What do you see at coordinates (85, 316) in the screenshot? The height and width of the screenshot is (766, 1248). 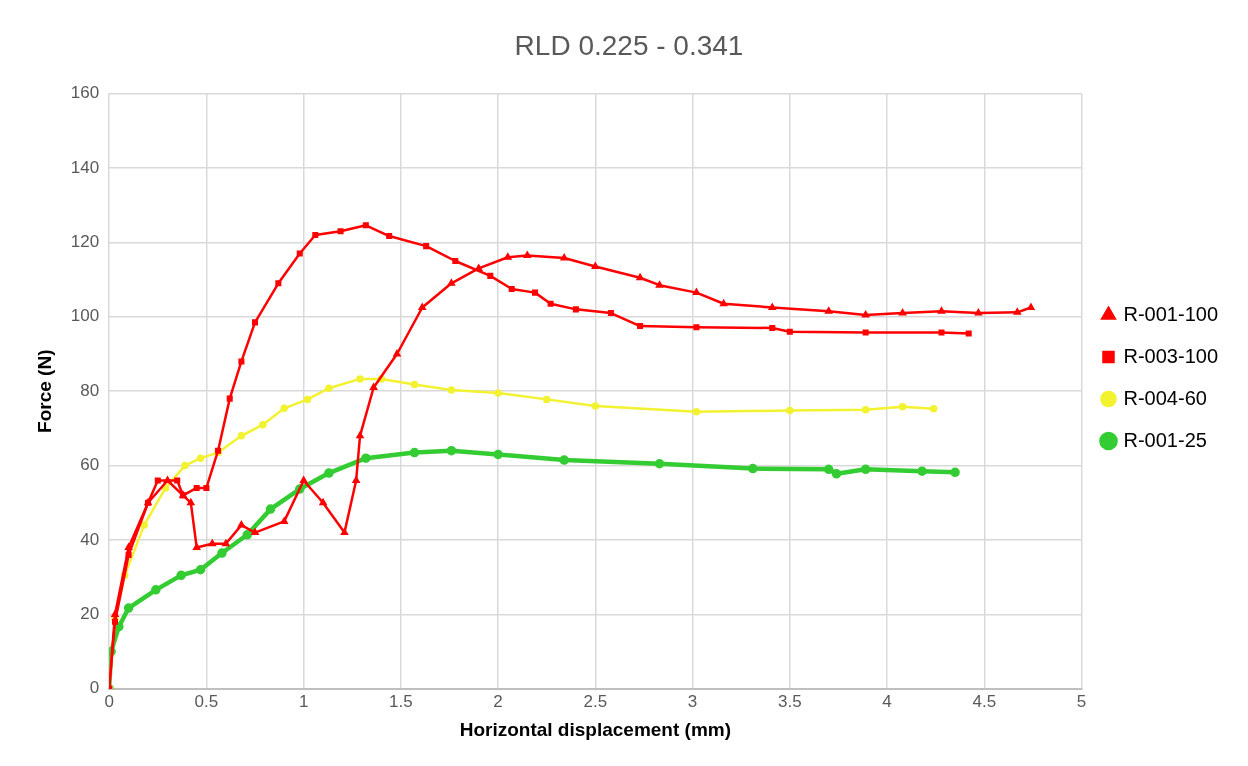 I see `y-tick-label: 100` at bounding box center [85, 316].